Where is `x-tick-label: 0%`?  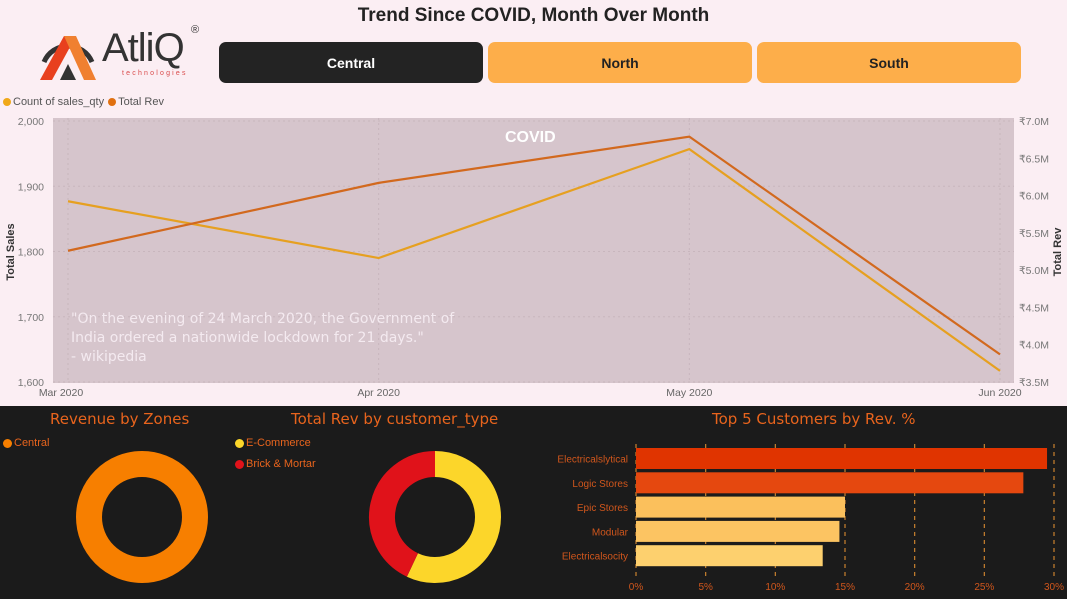
x-tick-label: 0% is located at coordinates (636, 587).